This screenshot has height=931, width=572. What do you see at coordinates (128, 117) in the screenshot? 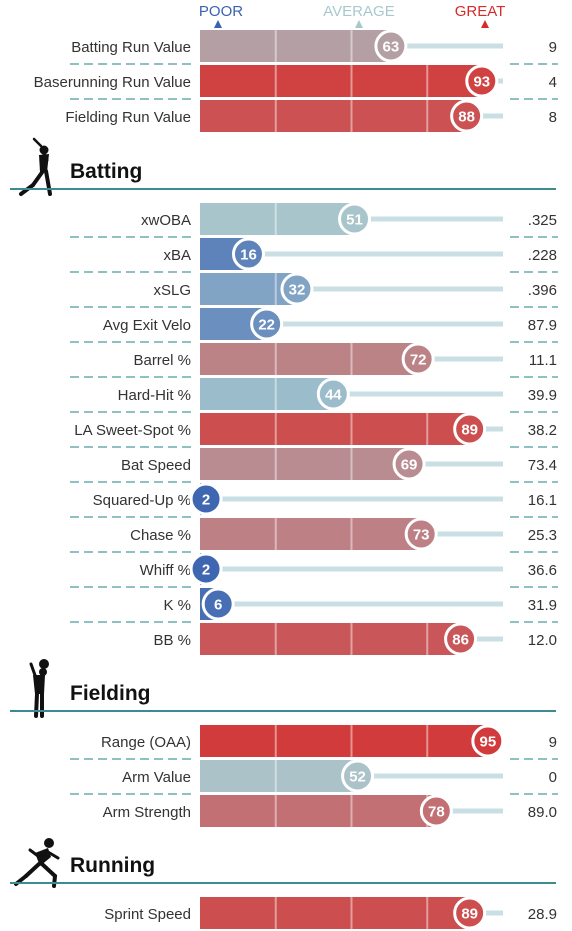
I see `metric-label: Fielding Run Value` at bounding box center [128, 117].